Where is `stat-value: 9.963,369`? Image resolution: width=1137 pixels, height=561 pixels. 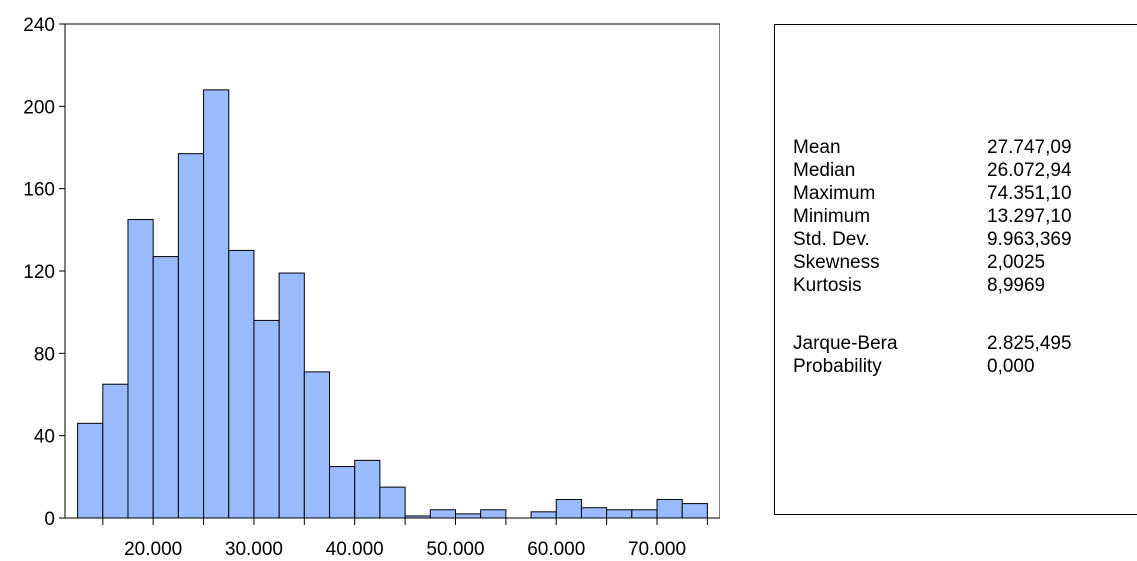 stat-value: 9.963,369 is located at coordinates (1029, 239).